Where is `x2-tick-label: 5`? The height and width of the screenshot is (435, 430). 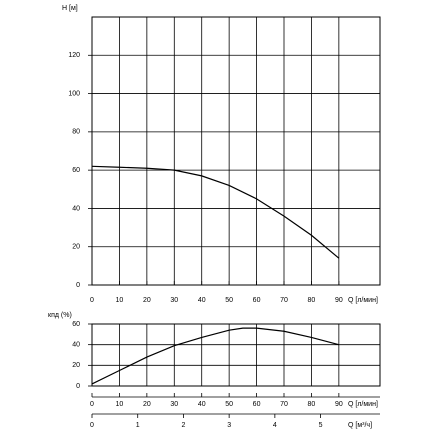
x2-tick-label: 5 is located at coordinates (321, 425).